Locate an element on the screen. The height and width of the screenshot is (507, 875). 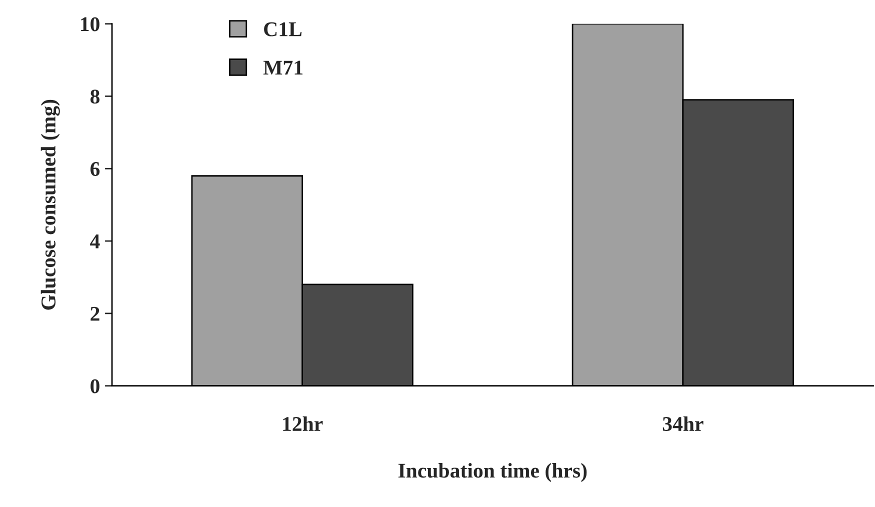
y-tick-label: 8 is located at coordinates (95, 97).